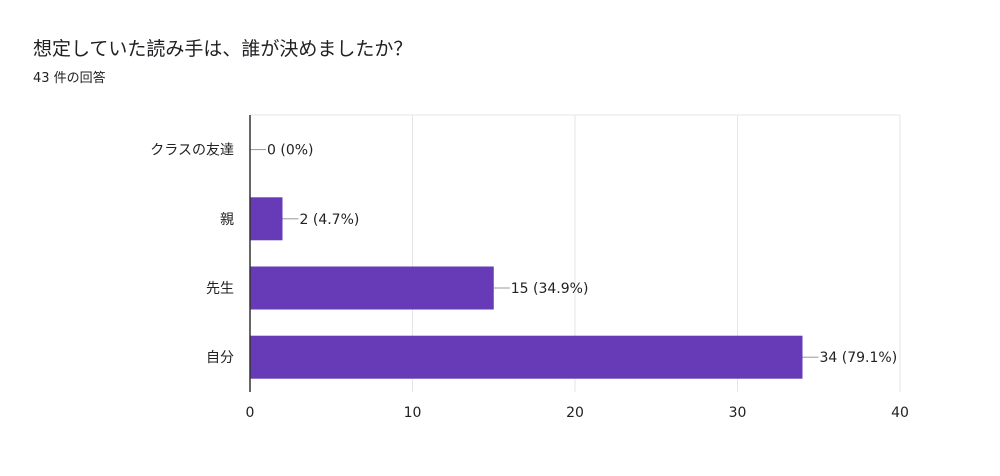 The width and height of the screenshot is (1000, 476). What do you see at coordinates (69, 78) in the screenshot?
I see `response-count: 43 件の回答` at bounding box center [69, 78].